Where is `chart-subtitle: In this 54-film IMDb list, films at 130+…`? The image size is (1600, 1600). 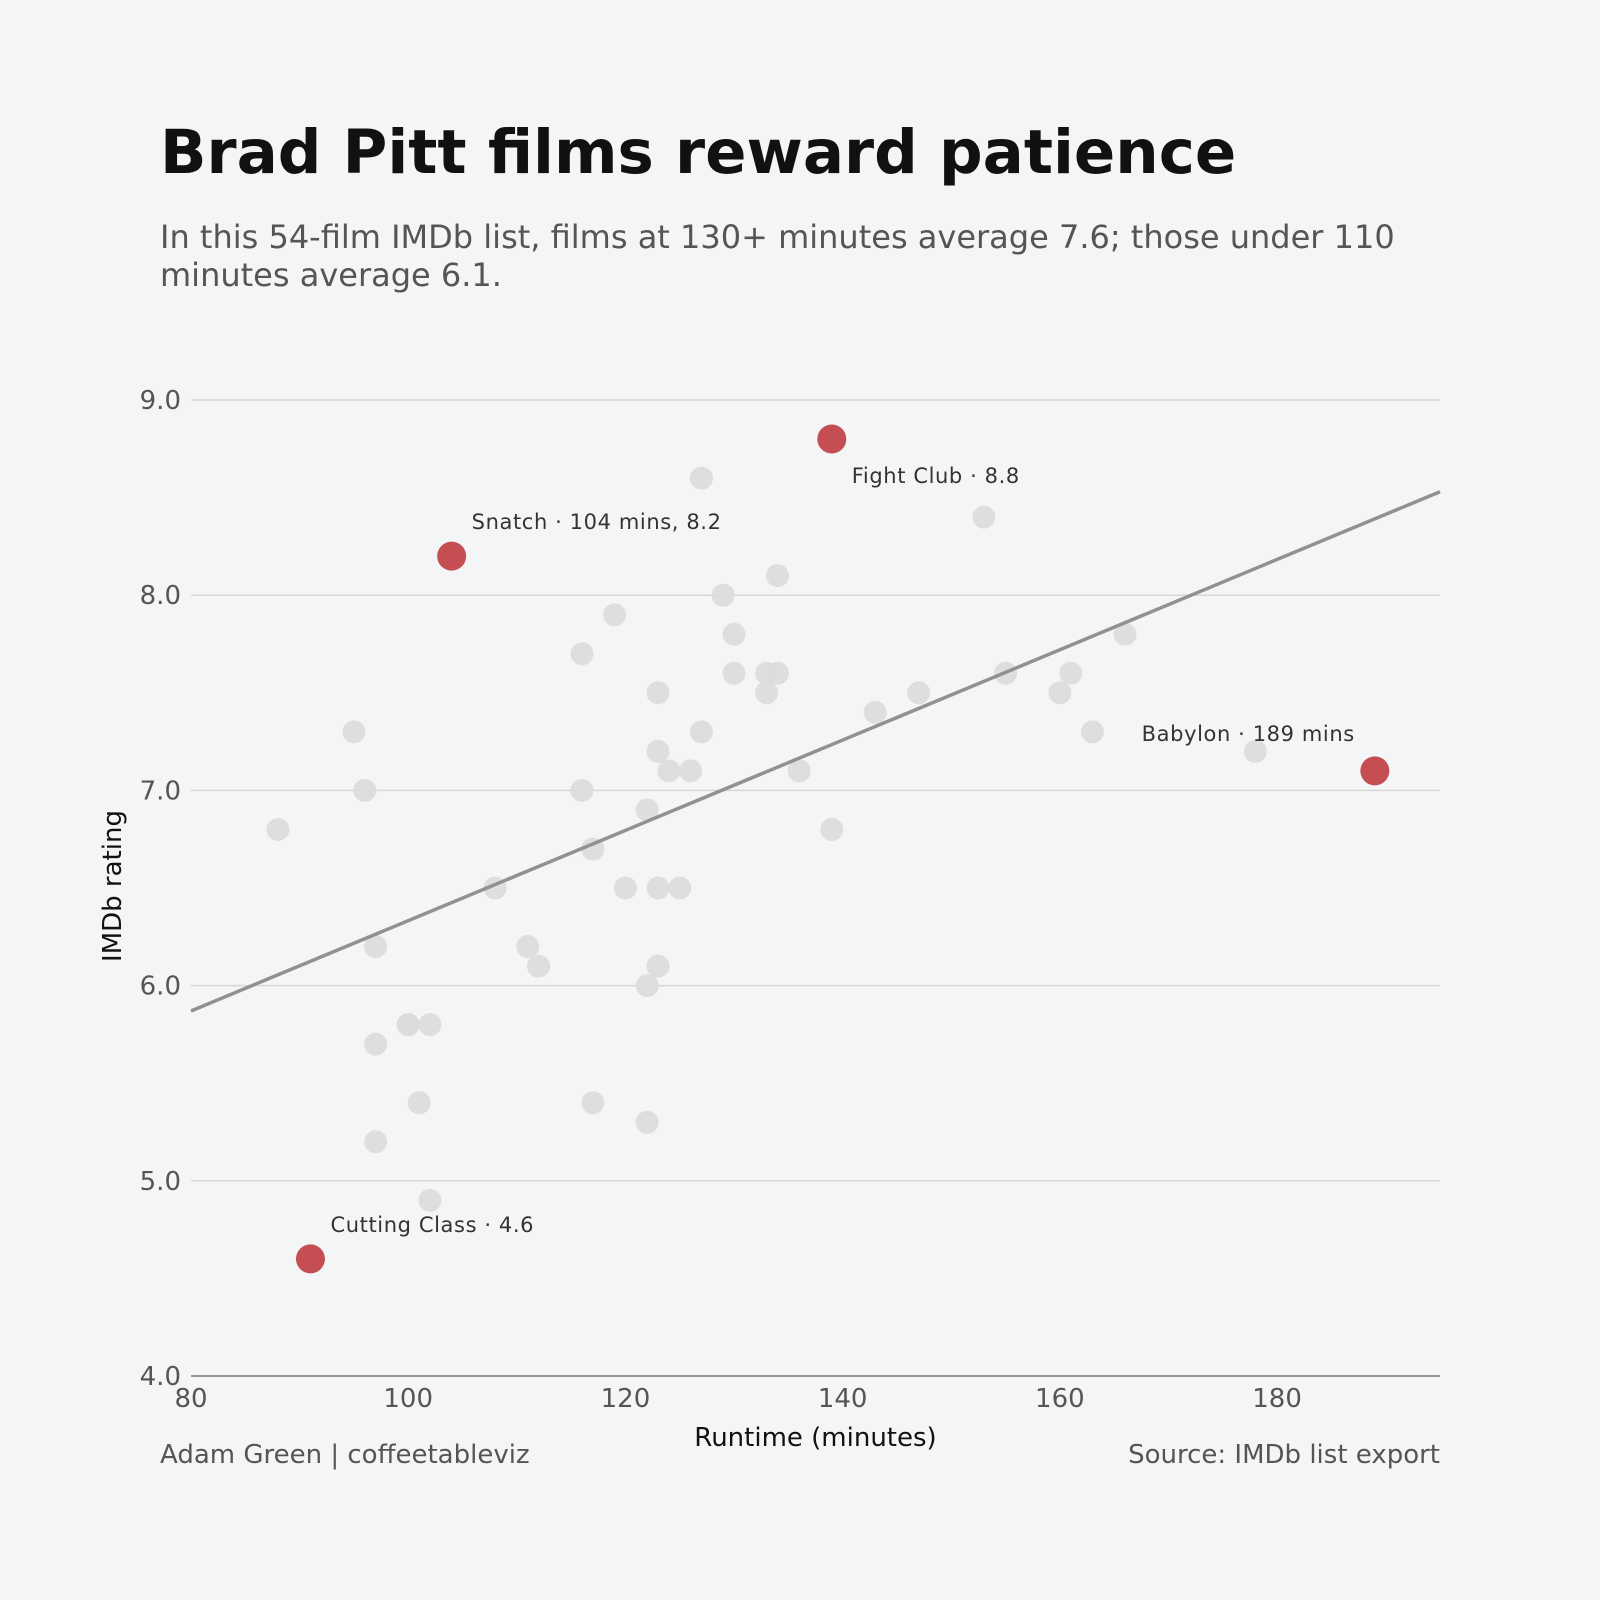 chart-subtitle: In this 54-film IMDb list, films at 130+… is located at coordinates (777, 256).